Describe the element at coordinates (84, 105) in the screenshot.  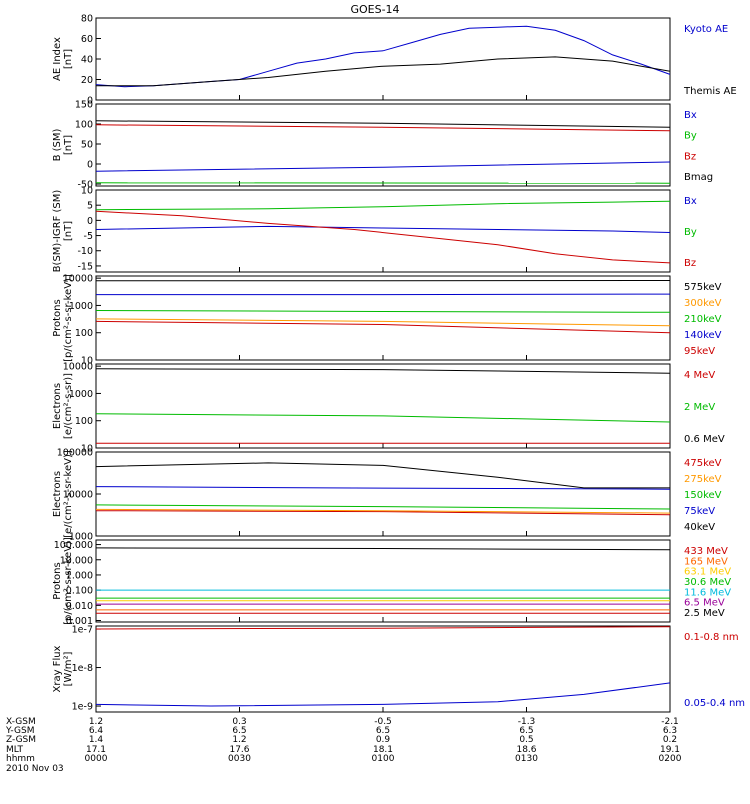
I see `y-tick-label: 150` at that location.